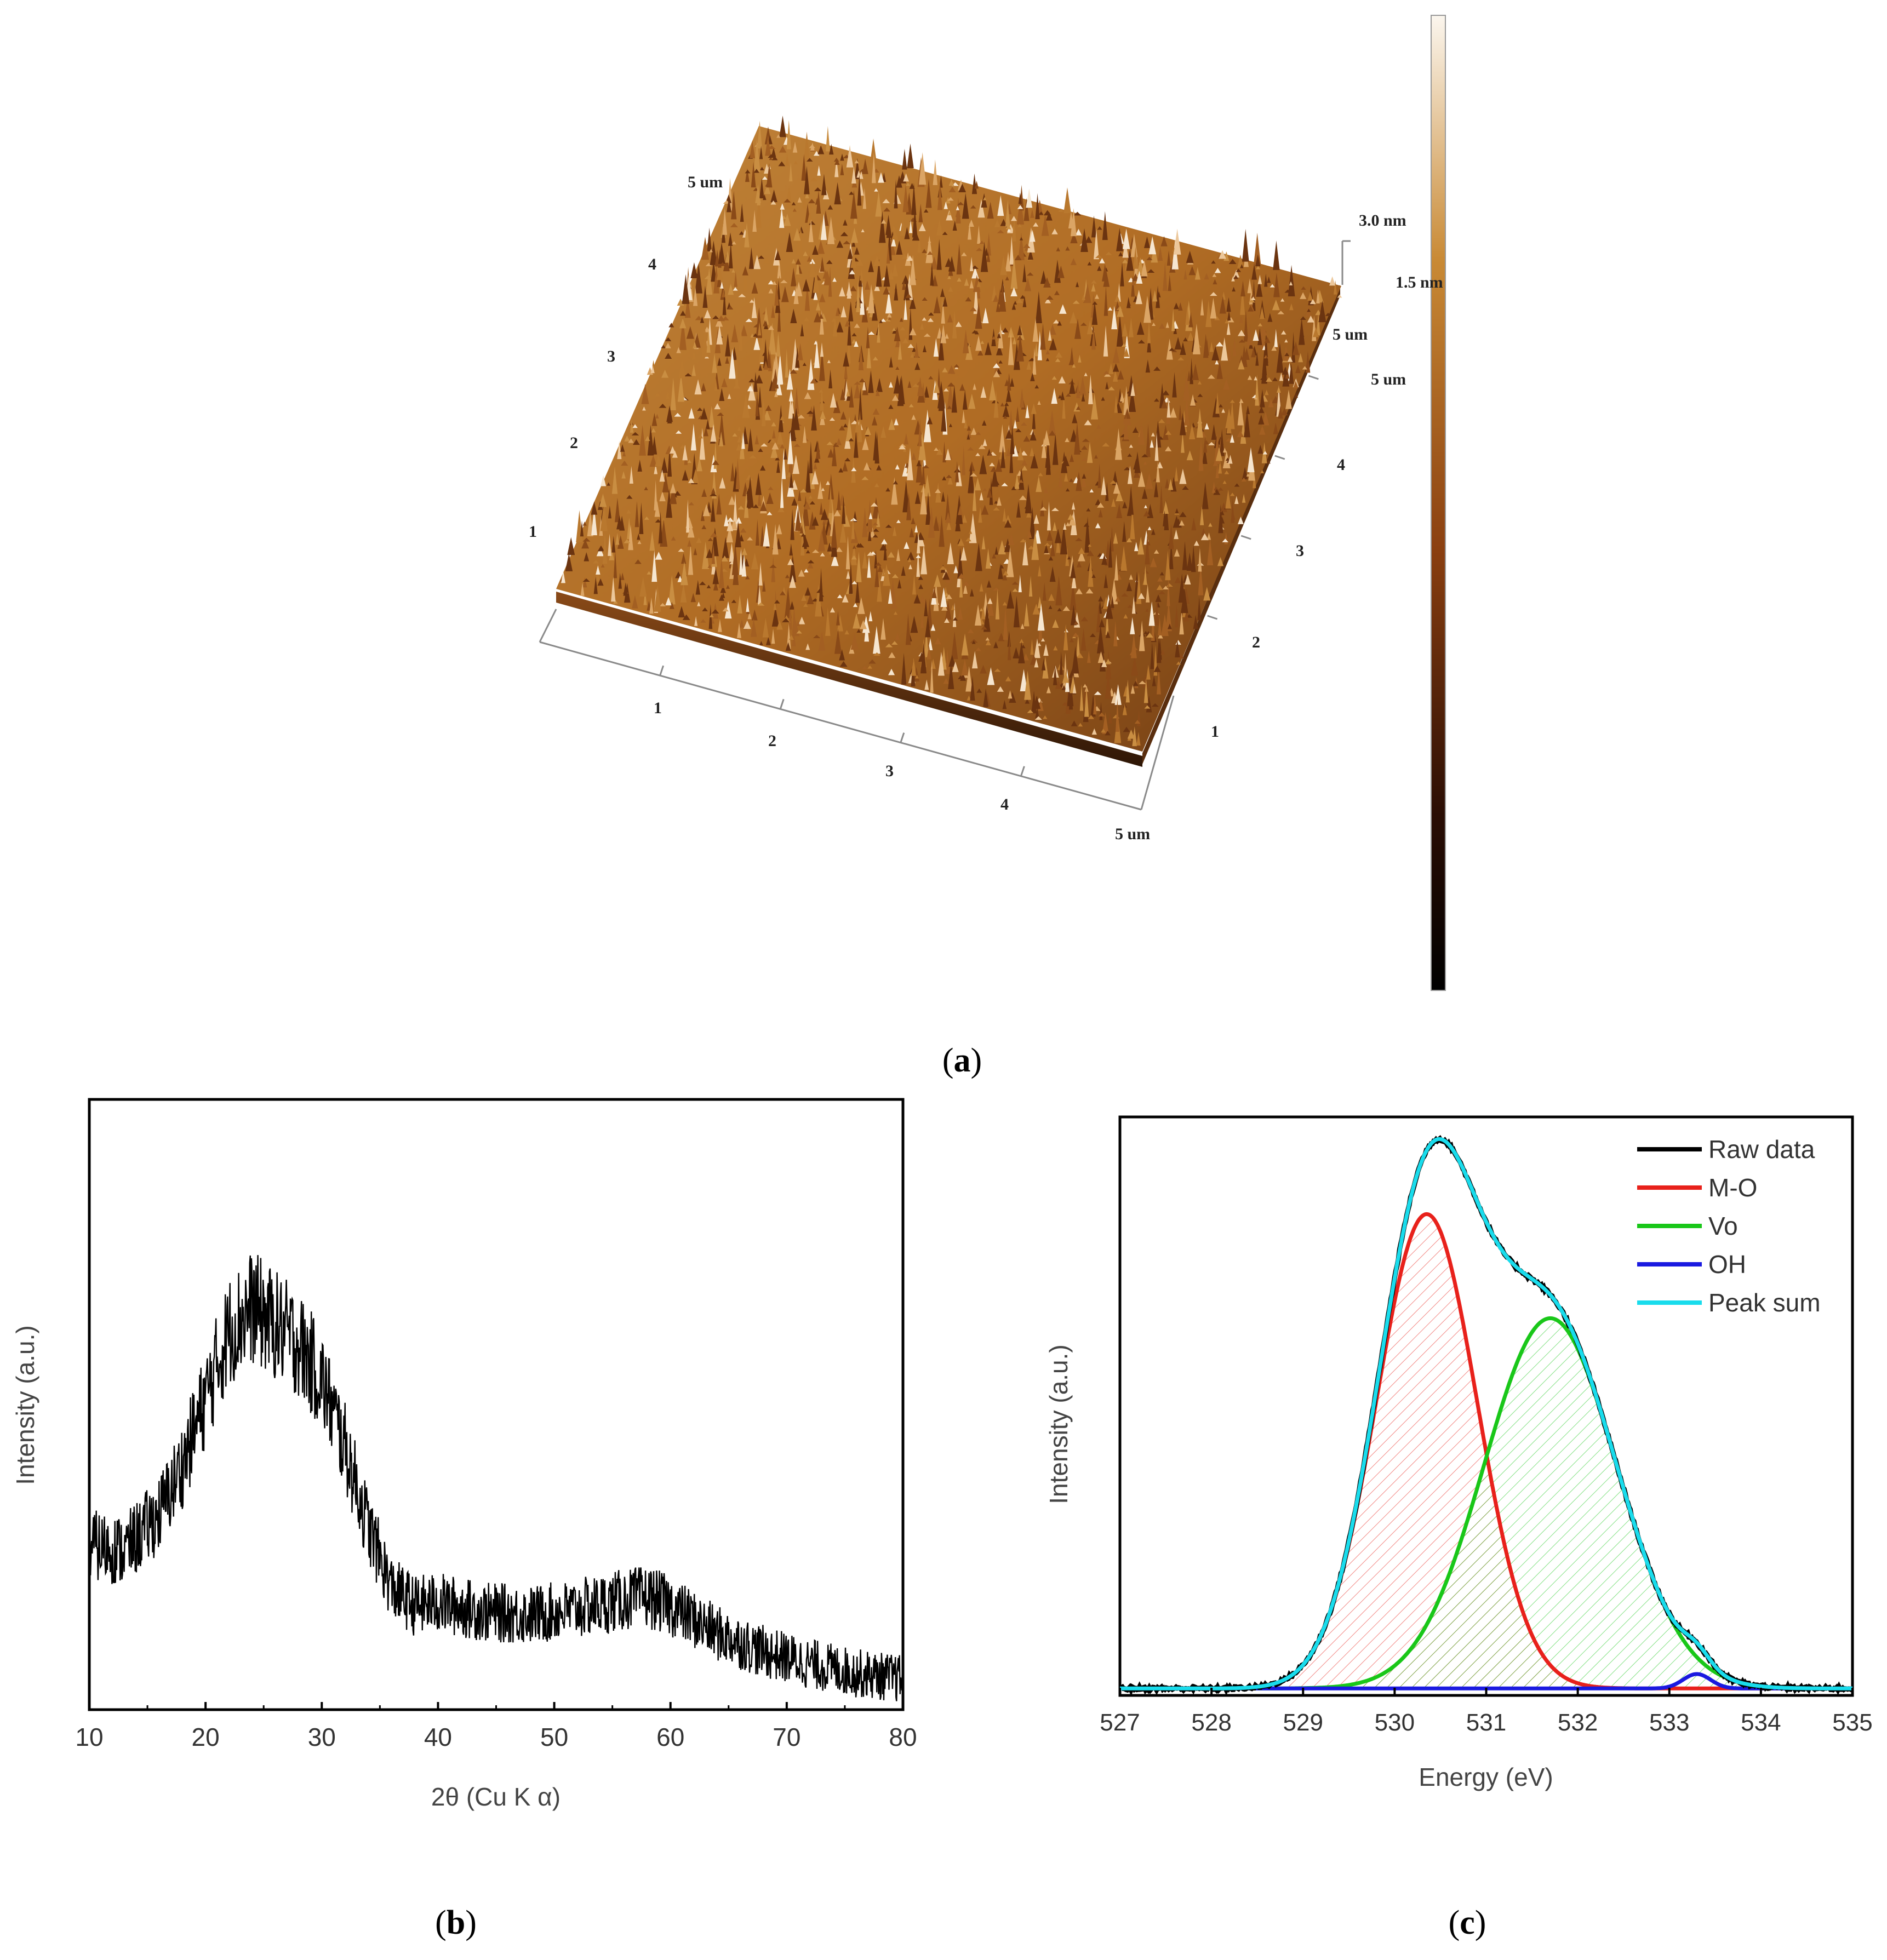 The width and height of the screenshot is (1887, 1960). I want to click on caption-a: (a), so click(962, 1060).